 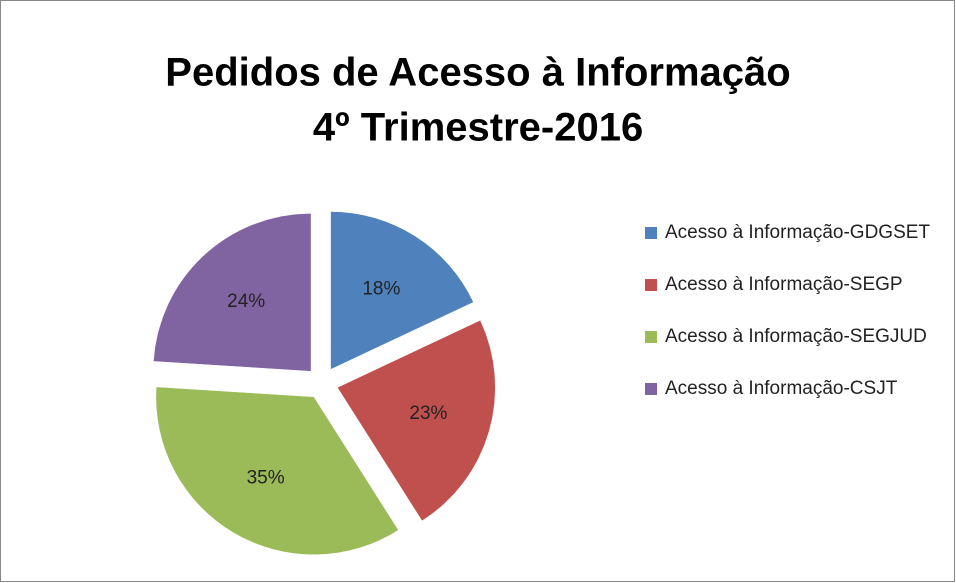 I want to click on legend-label: Acesso à Informação-SEGP, so click(x=784, y=284).